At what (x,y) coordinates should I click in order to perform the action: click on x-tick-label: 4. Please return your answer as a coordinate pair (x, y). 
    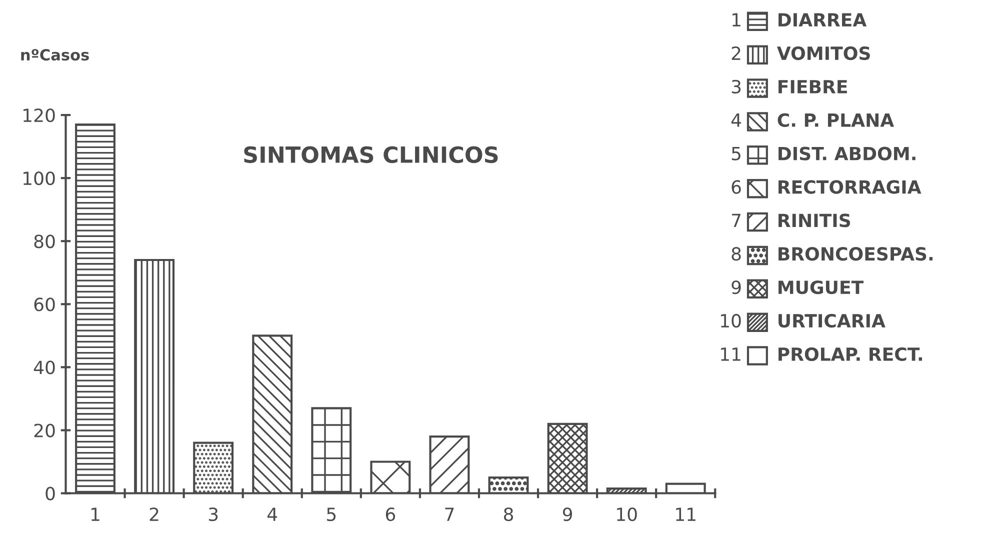
    Looking at the image, I should click on (273, 514).